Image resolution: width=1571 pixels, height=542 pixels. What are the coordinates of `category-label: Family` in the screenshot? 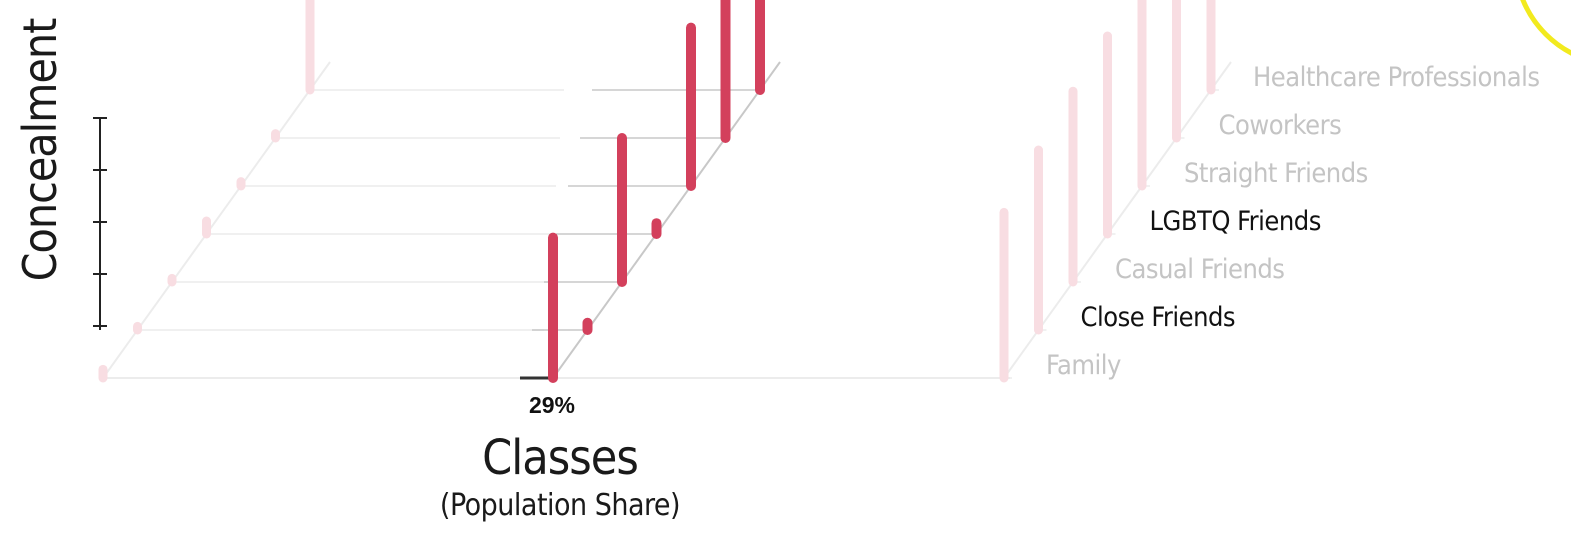 It's located at (1083, 365).